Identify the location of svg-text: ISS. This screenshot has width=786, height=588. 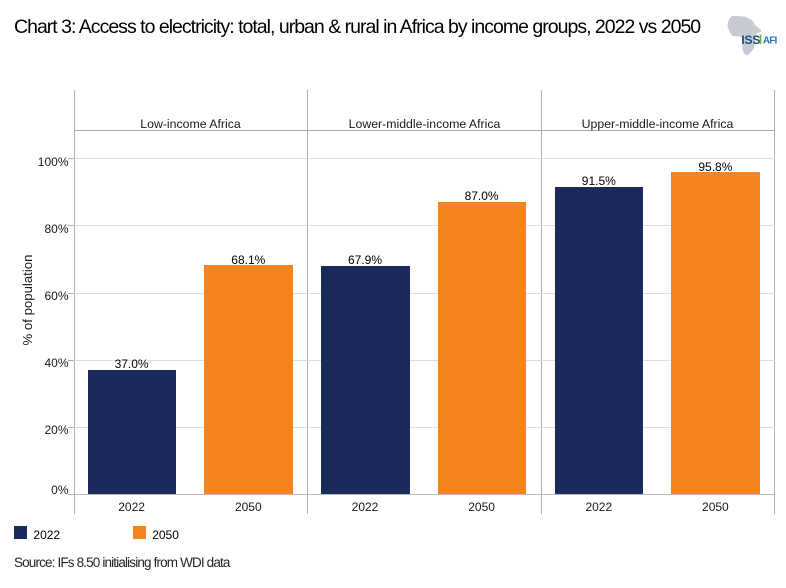
(750, 40).